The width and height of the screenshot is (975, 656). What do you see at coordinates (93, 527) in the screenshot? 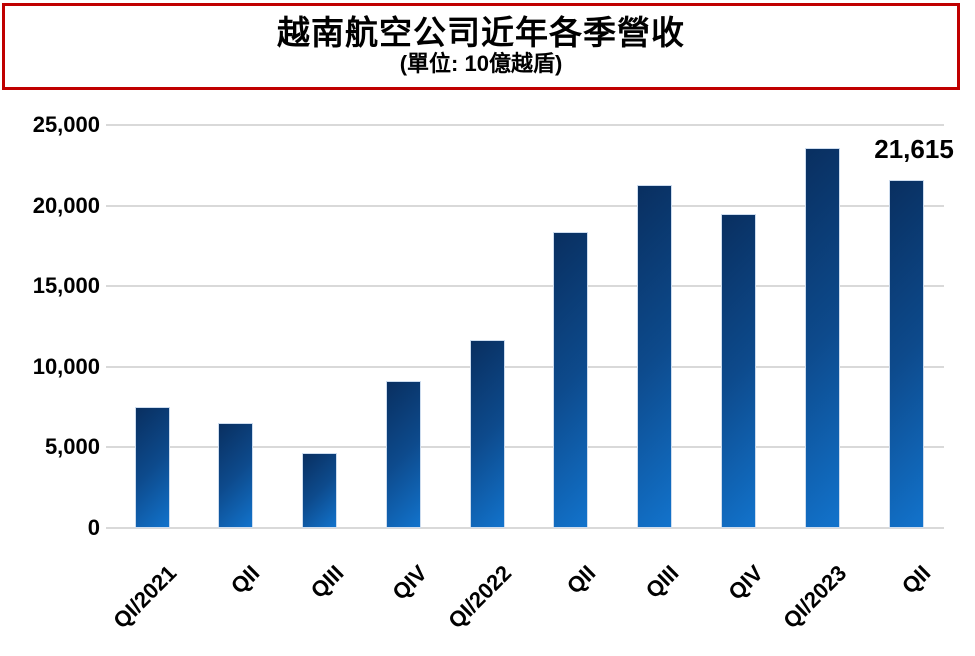
I see `y-axis-label: 0` at bounding box center [93, 527].